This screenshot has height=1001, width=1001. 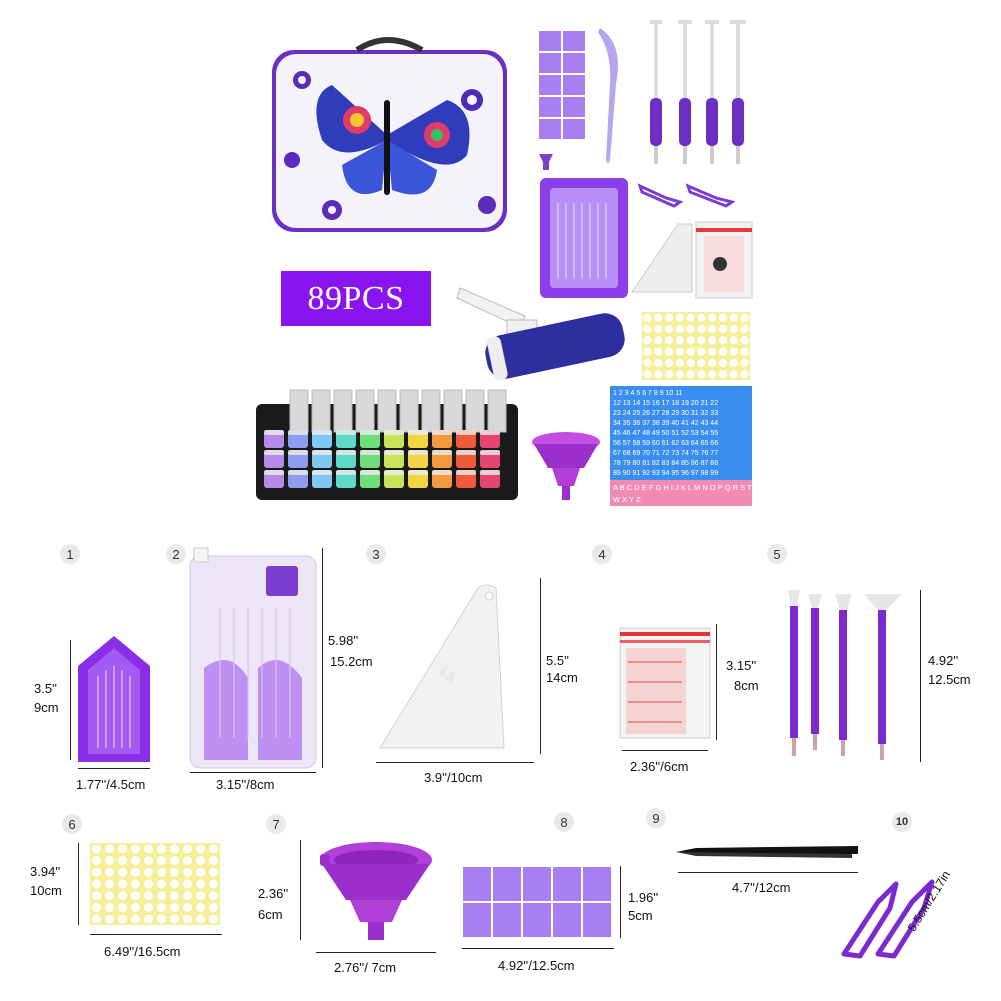 What do you see at coordinates (538, 948) in the screenshot?
I see `item-8-width-line` at bounding box center [538, 948].